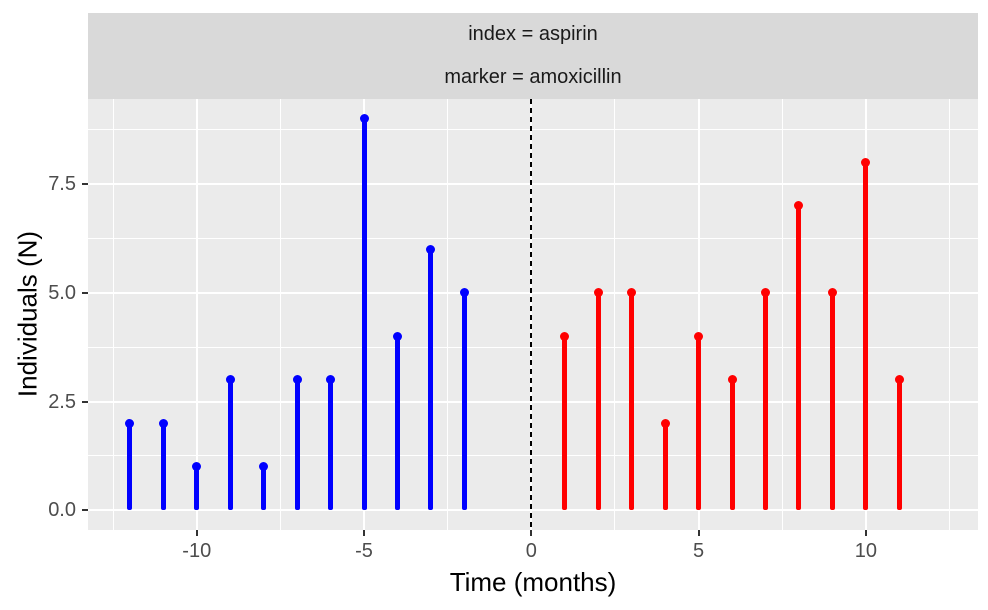 Image resolution: width=988 pixels, height=610 pixels. I want to click on x-tick-label: 5, so click(699, 551).